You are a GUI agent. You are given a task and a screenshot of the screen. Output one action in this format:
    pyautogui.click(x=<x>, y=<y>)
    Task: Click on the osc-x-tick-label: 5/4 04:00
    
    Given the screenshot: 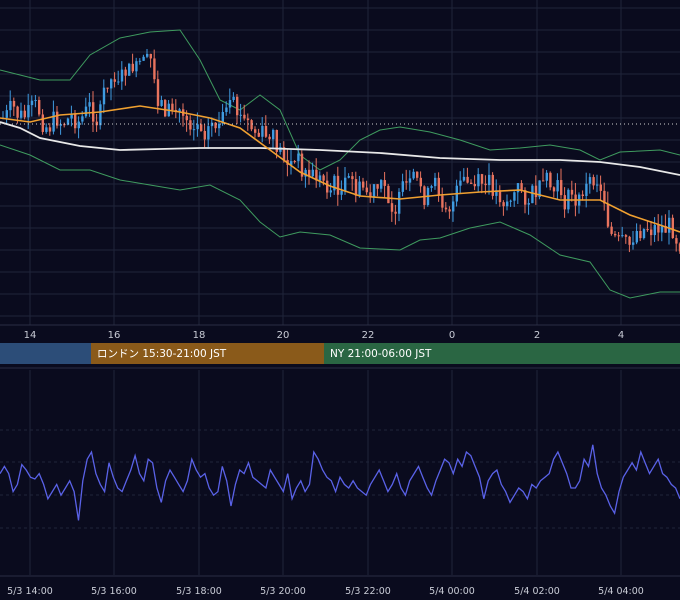 What is the action you would take?
    pyautogui.click(x=621, y=591)
    